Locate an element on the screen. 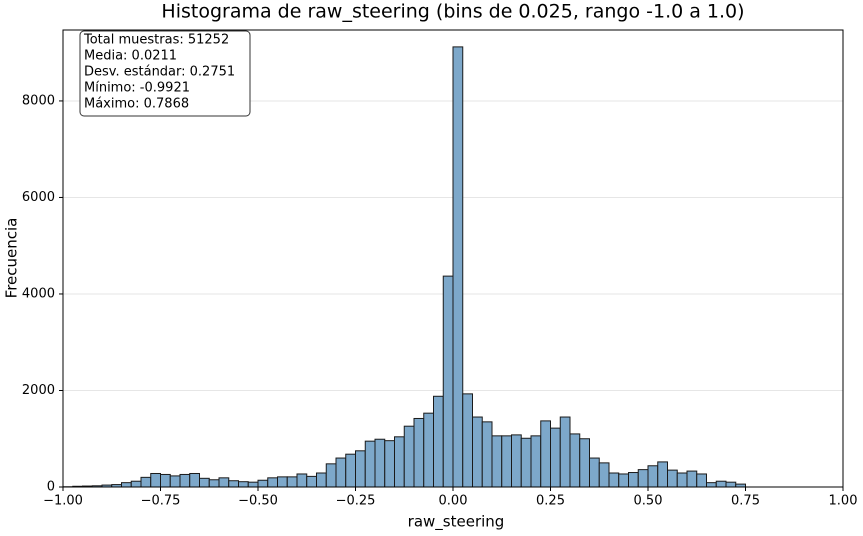  y-tick-label: 0 is located at coordinates (51, 487).